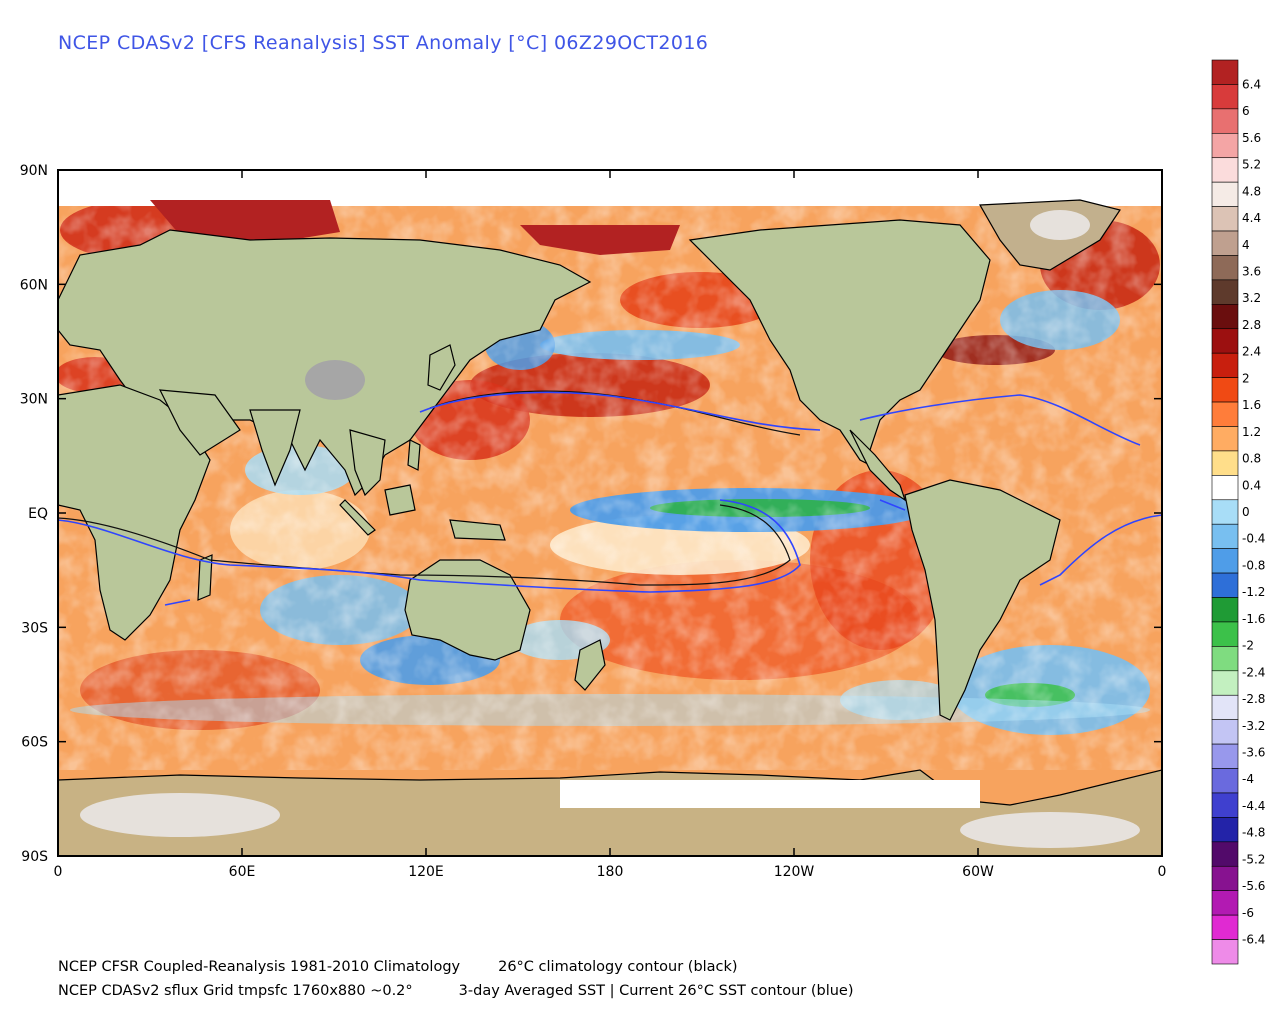 This screenshot has width=1280, height=1024. Describe the element at coordinates (1248, 779) in the screenshot. I see `colorbar-label: -4` at that location.